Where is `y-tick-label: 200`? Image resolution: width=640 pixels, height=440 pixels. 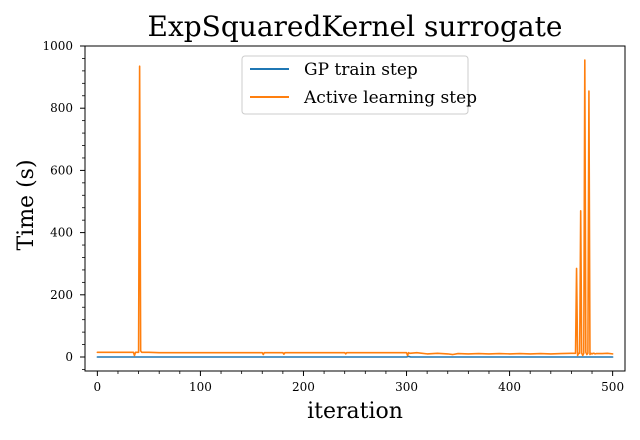
y-tick-label: 200 is located at coordinates (61, 295).